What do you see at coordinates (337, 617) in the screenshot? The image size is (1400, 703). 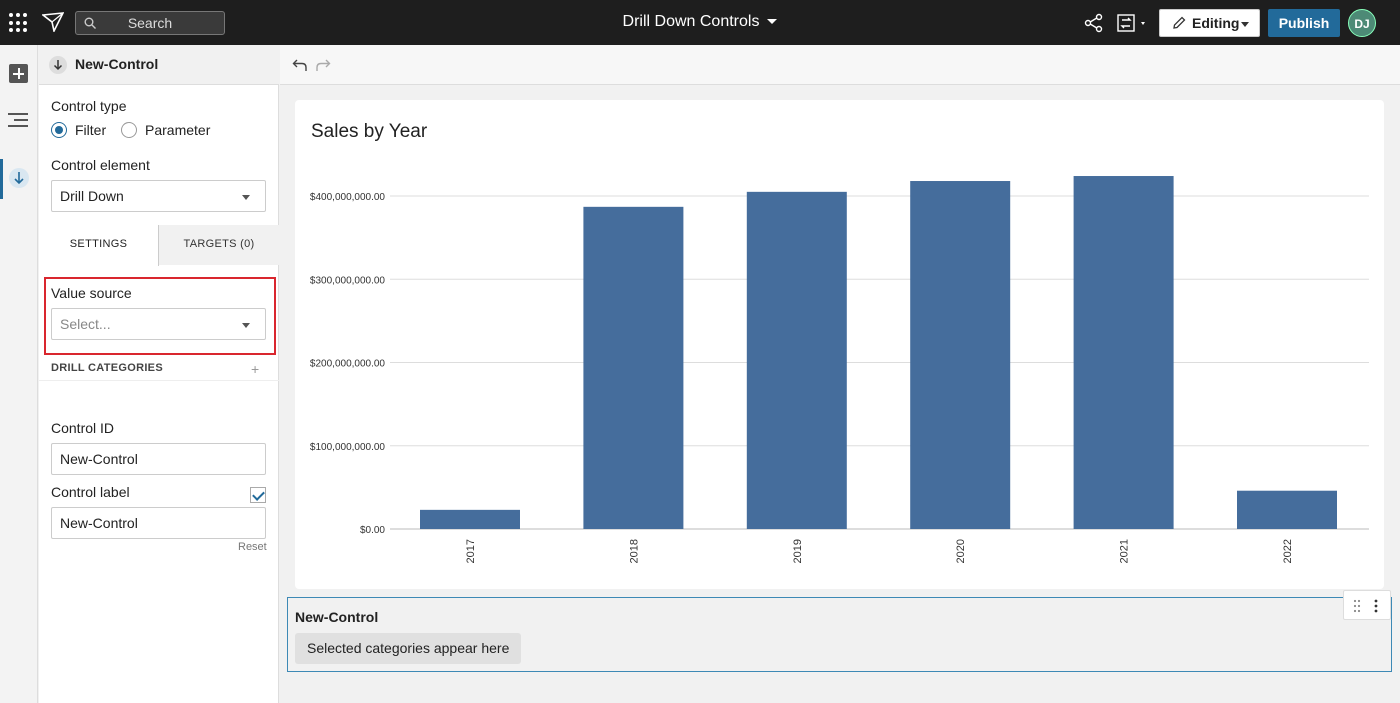 I see `control-title: New-Control` at bounding box center [337, 617].